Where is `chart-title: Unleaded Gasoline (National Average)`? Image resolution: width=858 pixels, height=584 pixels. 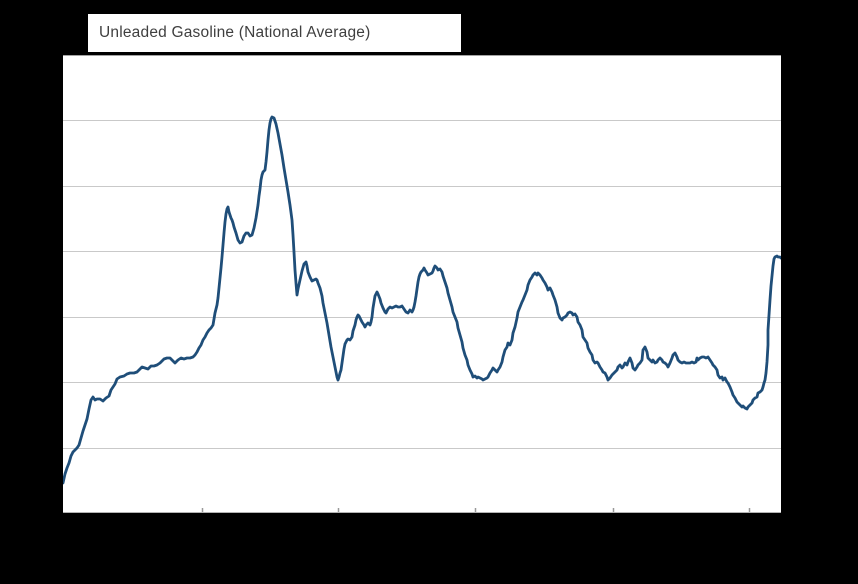
chart-title: Unleaded Gasoline (National Average) is located at coordinates (235, 32).